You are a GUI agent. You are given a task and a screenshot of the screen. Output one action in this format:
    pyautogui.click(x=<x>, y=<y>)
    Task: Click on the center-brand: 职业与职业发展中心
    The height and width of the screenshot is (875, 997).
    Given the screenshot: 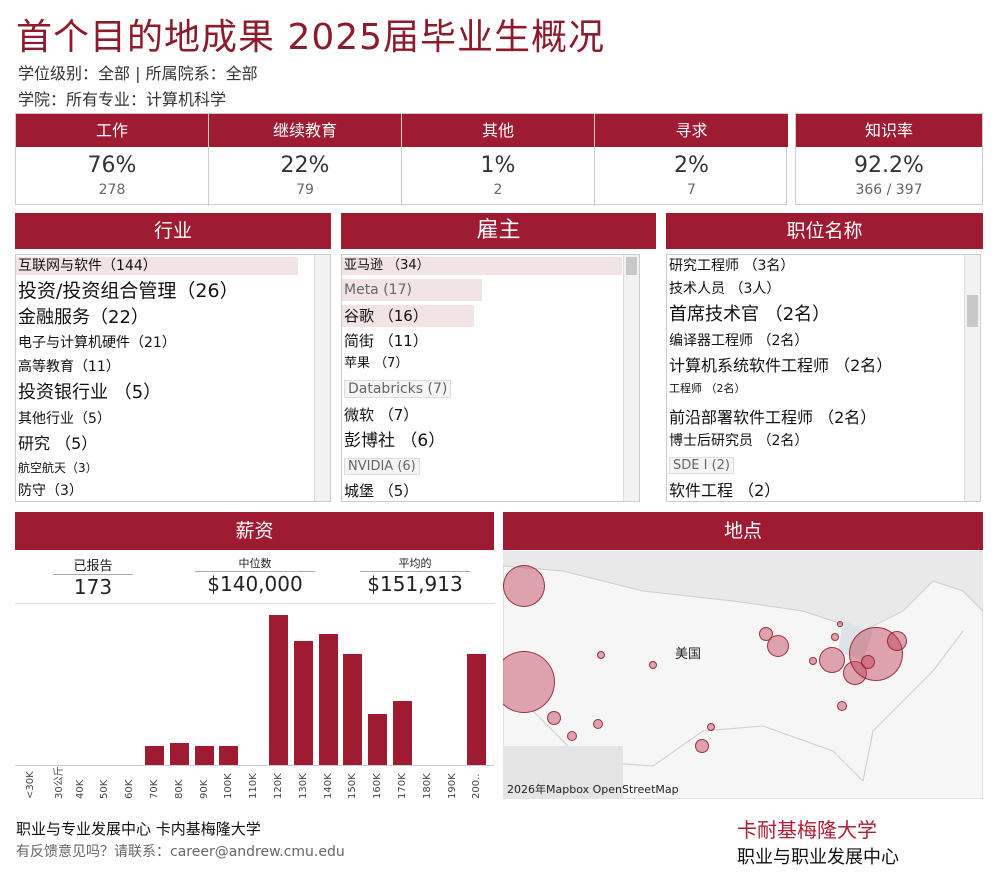 What is the action you would take?
    pyautogui.click(x=818, y=857)
    